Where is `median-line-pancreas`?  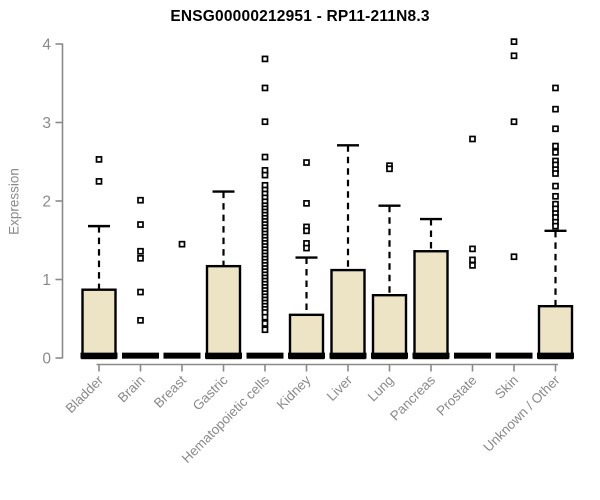 median-line-pancreas is located at coordinates (431, 355).